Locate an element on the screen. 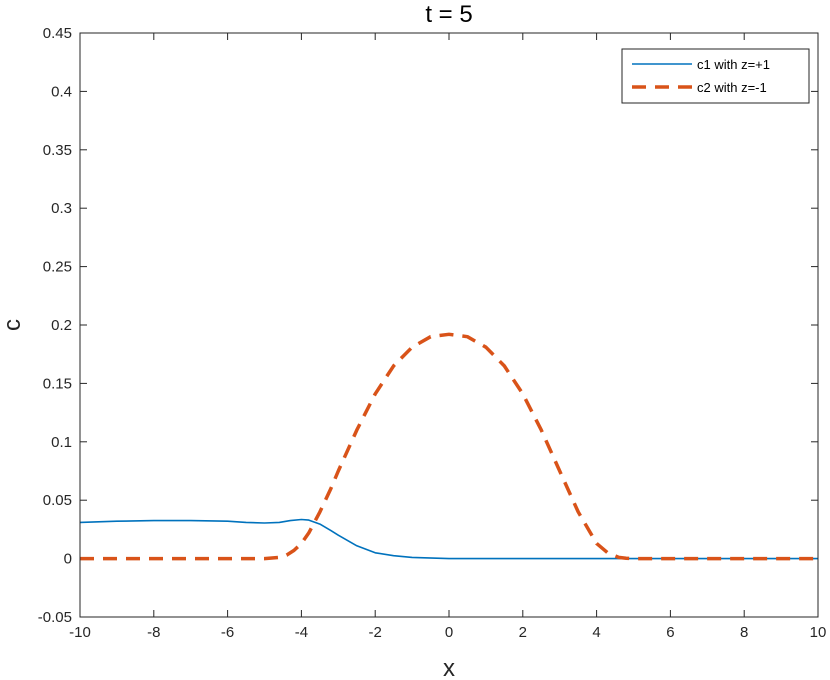 The width and height of the screenshot is (830, 680). x-tick-label: 6 is located at coordinates (670, 632).